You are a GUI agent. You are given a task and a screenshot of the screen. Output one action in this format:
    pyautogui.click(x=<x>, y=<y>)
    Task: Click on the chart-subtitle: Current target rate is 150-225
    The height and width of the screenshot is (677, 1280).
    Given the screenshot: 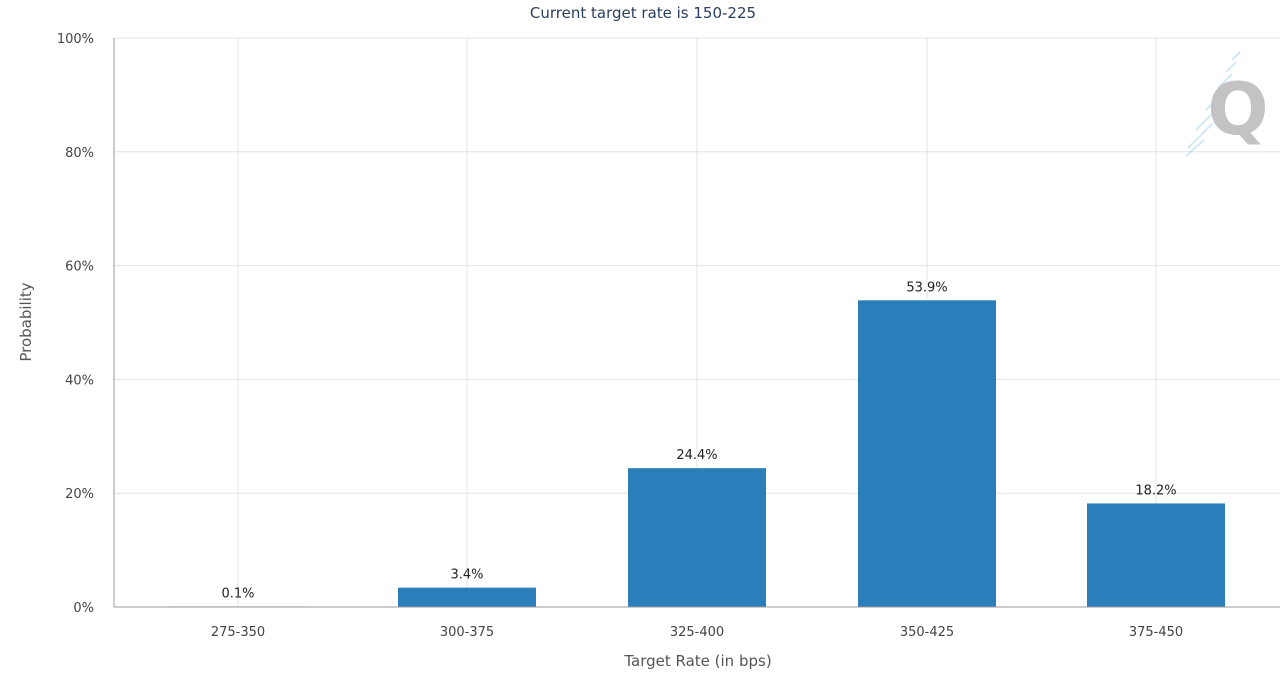 What is the action you would take?
    pyautogui.click(x=643, y=13)
    